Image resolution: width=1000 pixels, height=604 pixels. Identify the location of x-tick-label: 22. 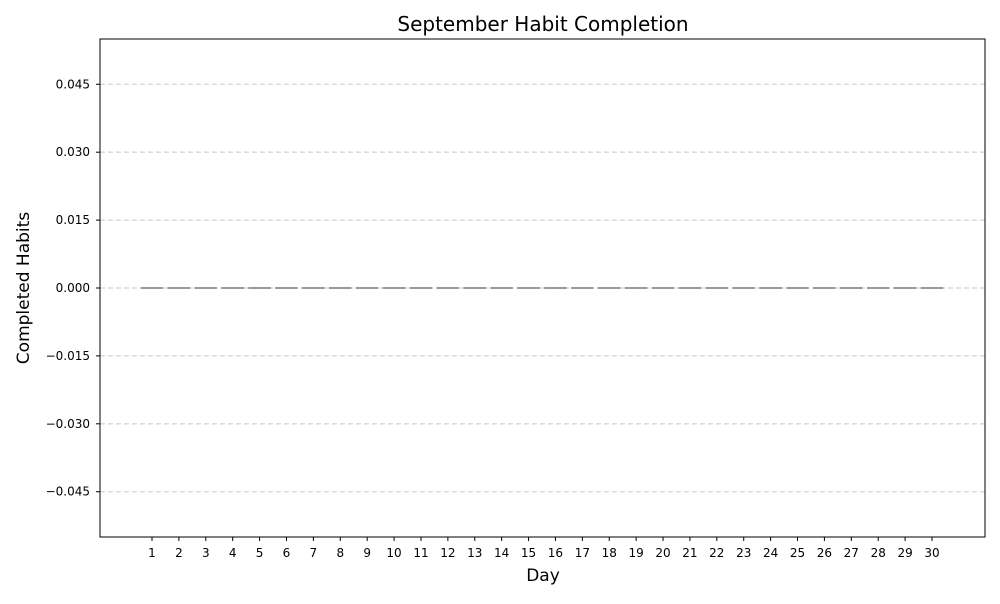
(716, 553).